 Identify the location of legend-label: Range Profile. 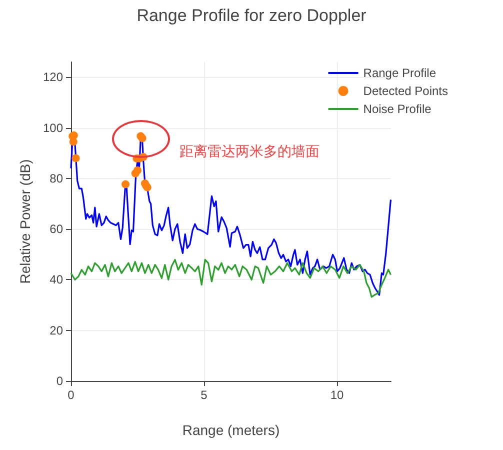
(399, 73).